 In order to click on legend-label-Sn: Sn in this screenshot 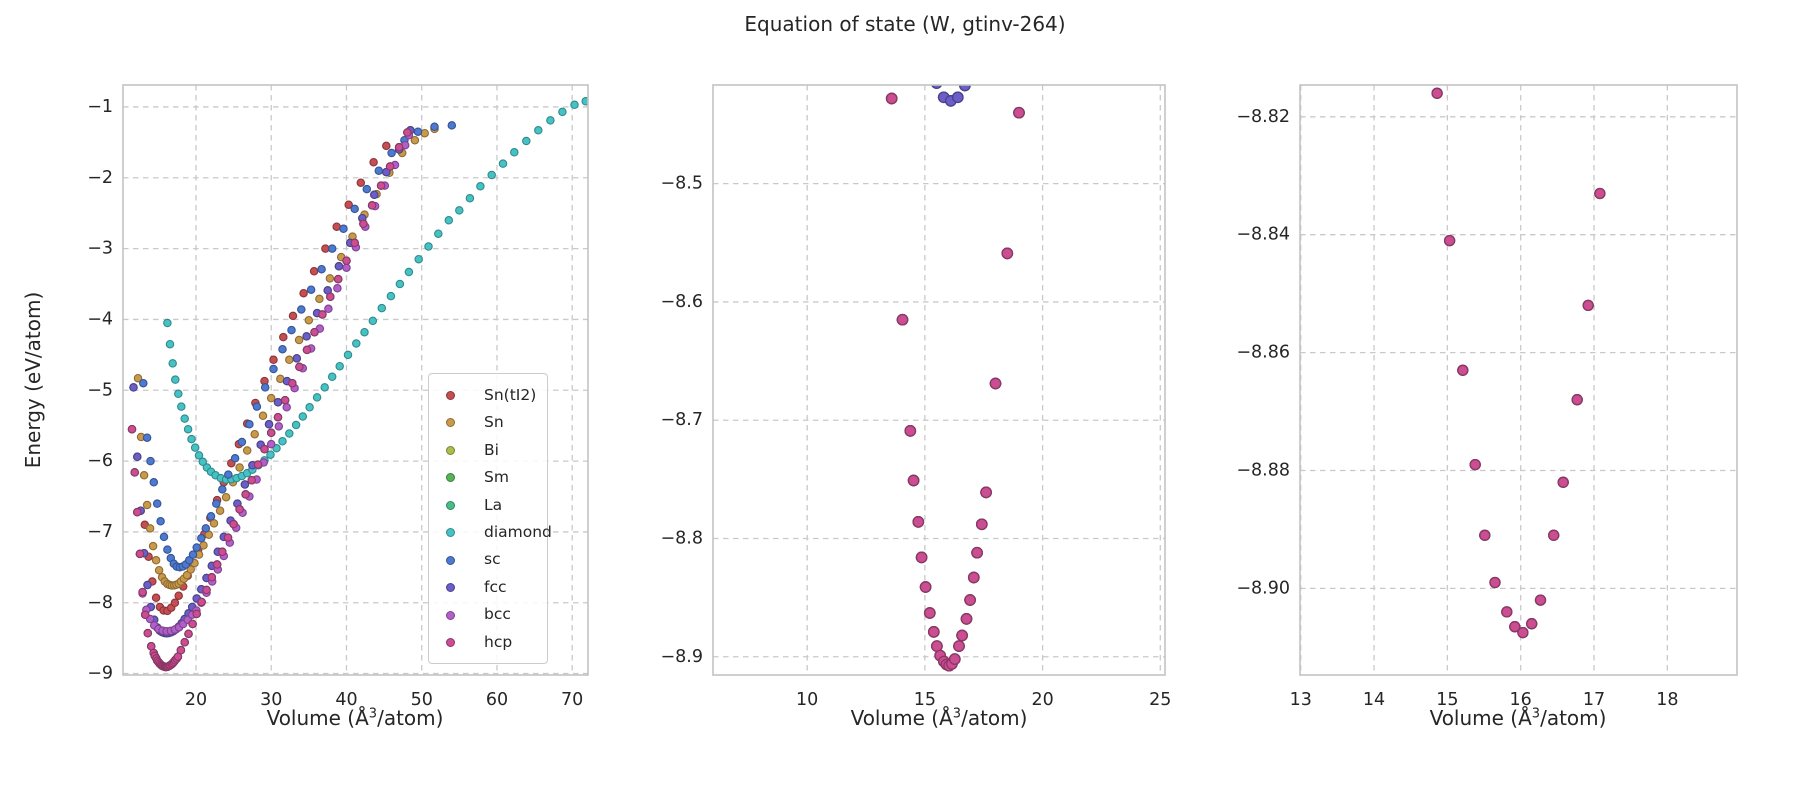, I will do `click(494, 422)`.